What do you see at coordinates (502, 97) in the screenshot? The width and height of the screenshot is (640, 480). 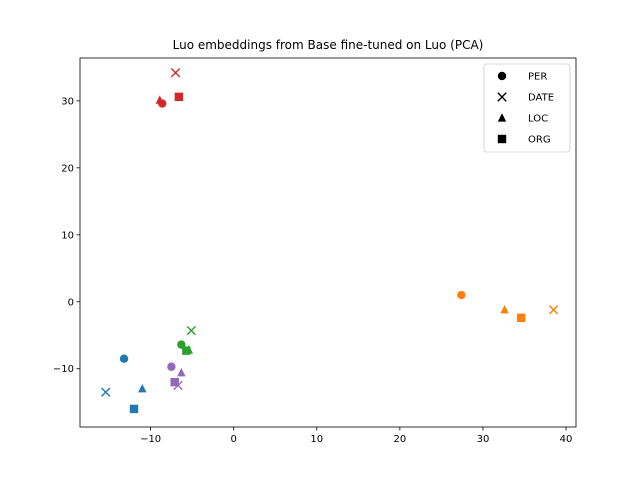 I see `legend-marker-date` at bounding box center [502, 97].